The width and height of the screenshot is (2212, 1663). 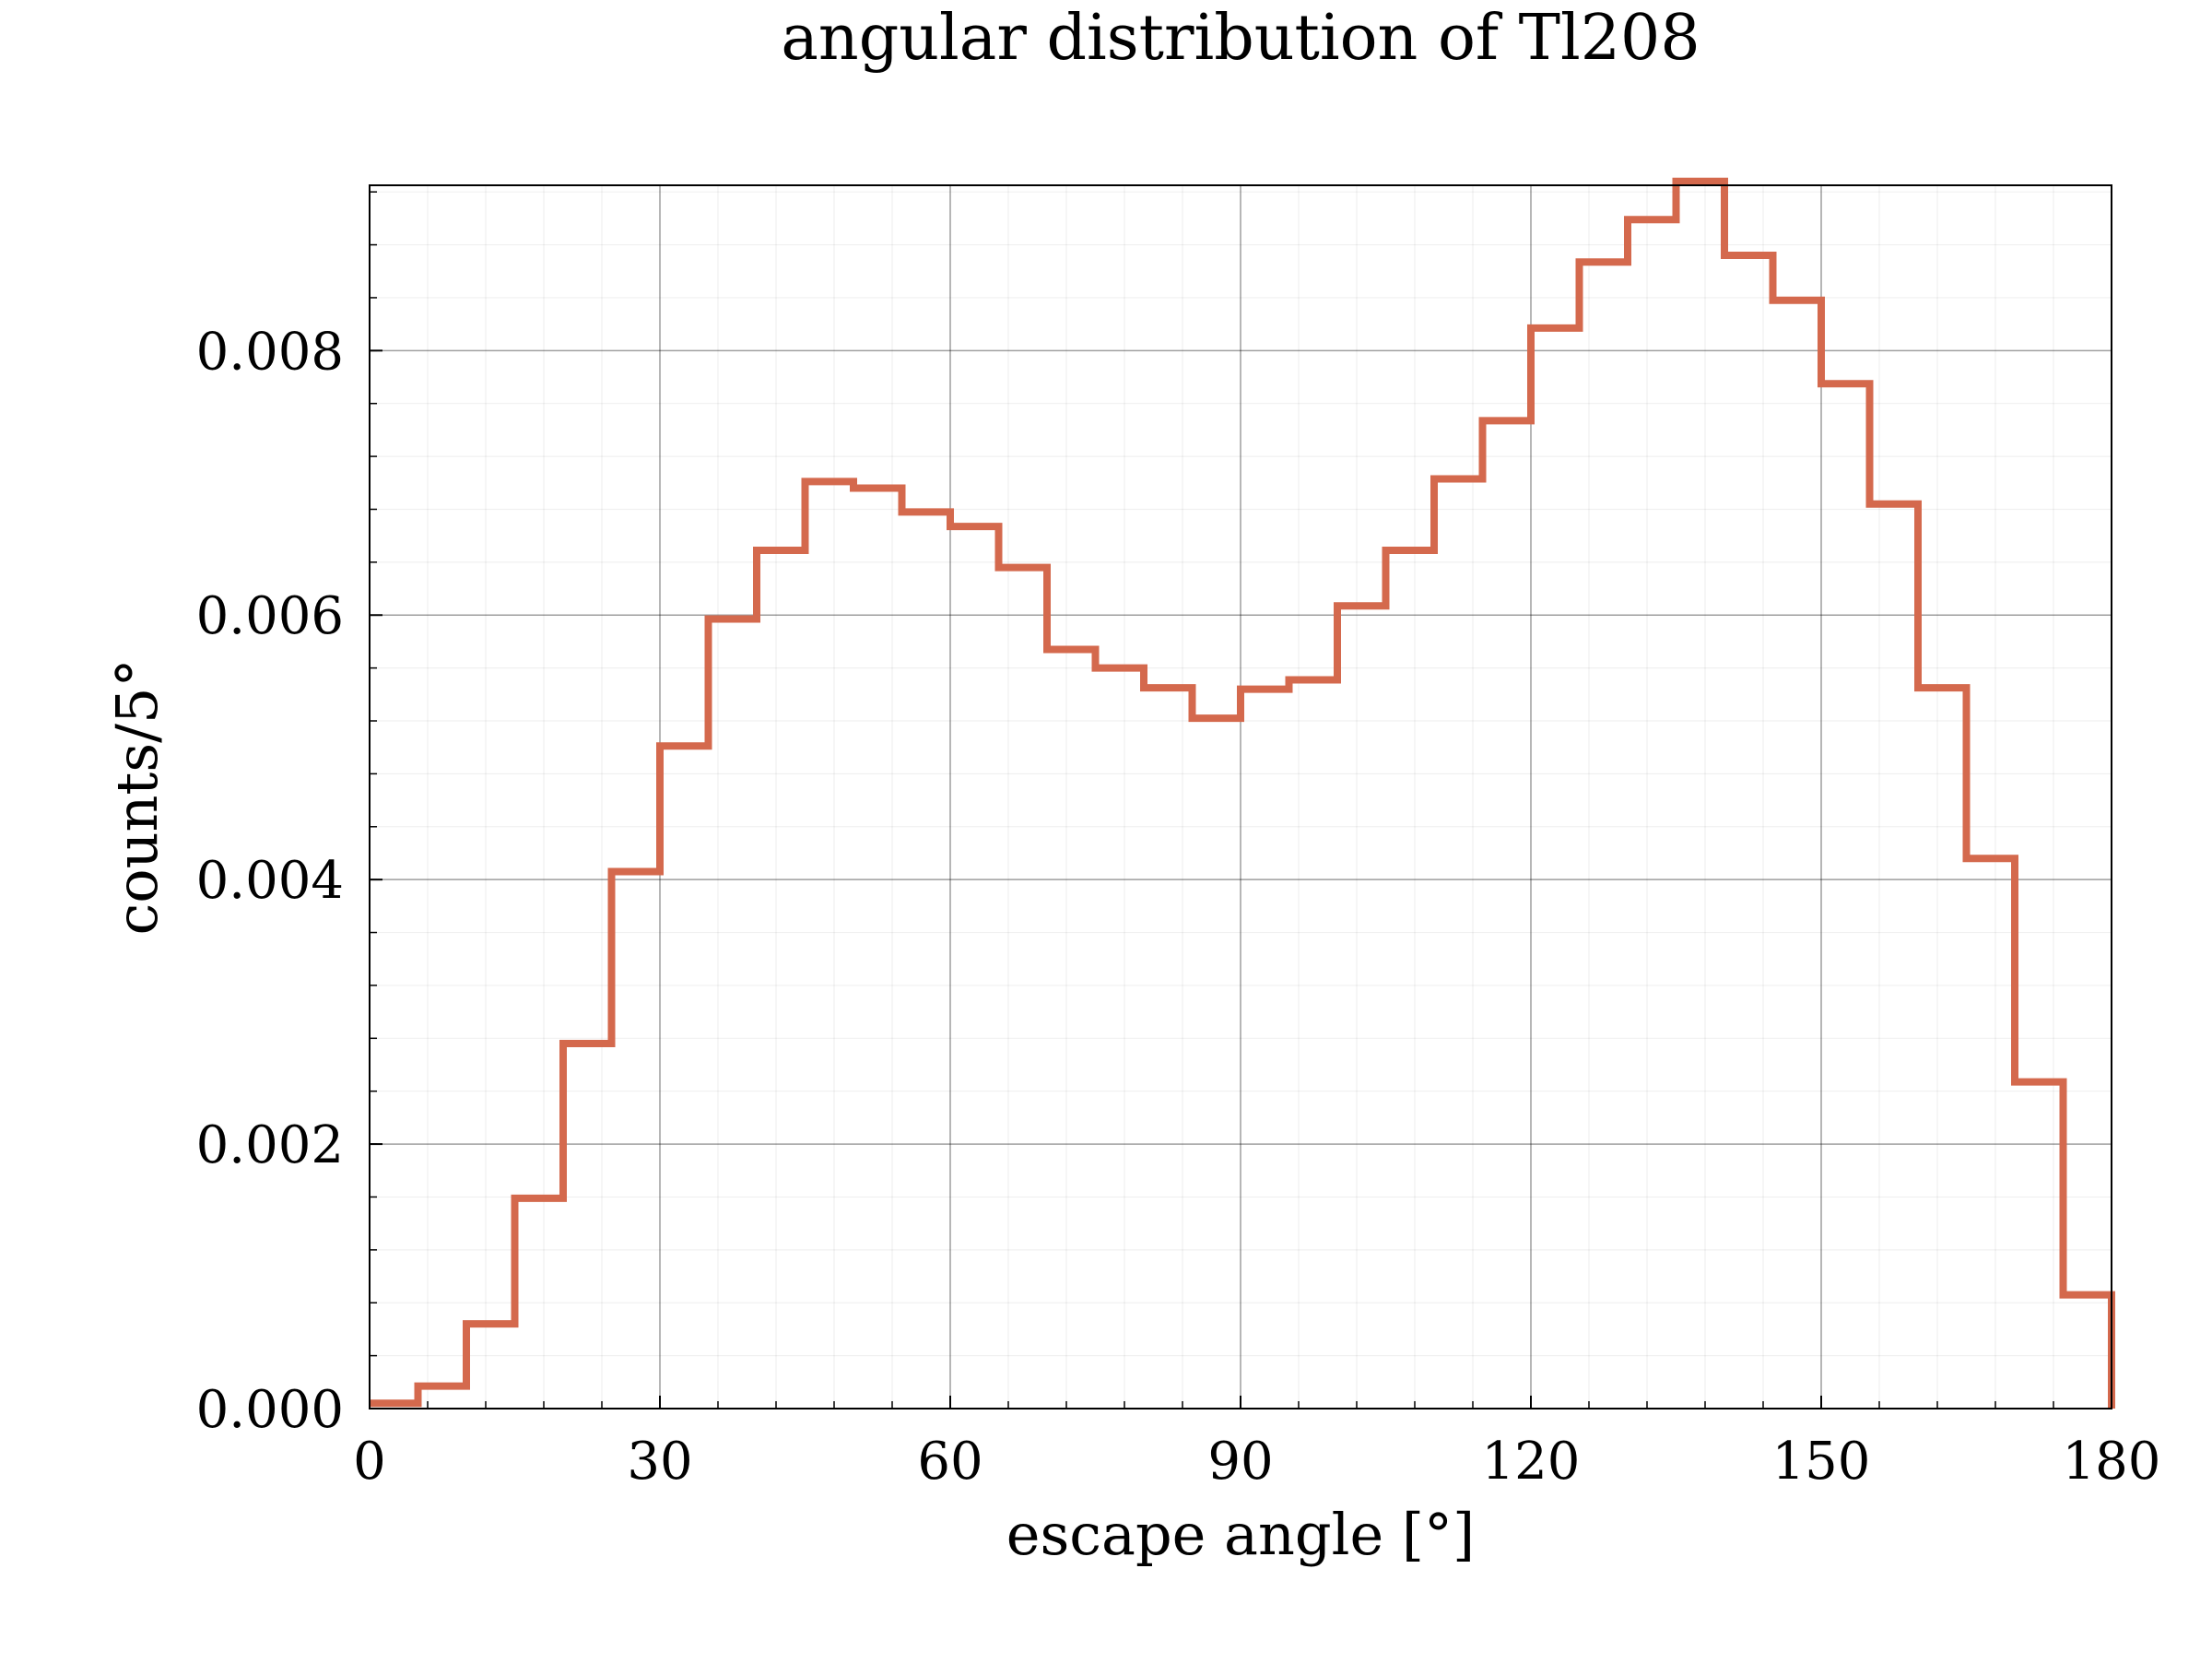 What do you see at coordinates (270, 616) in the screenshot?
I see `y-tick-label: 0.006` at bounding box center [270, 616].